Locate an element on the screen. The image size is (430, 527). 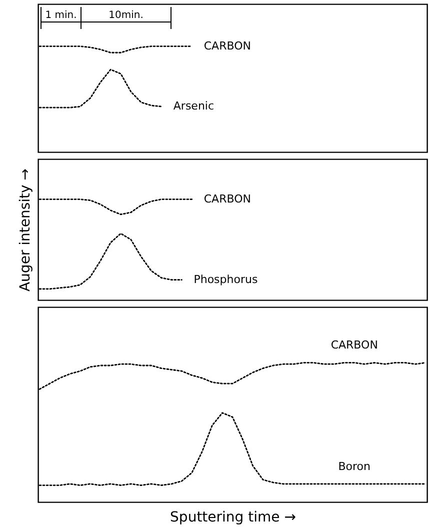
text: 1 min. is located at coordinates (61, 15).